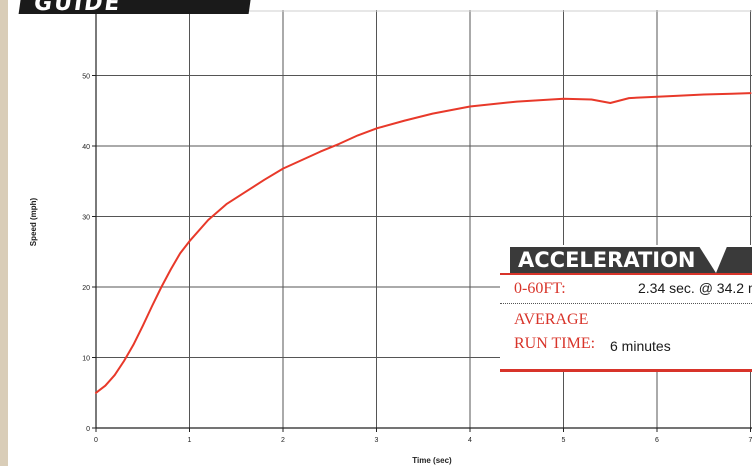 This screenshot has width=752, height=466. Describe the element at coordinates (86, 77) in the screenshot. I see `y-tick-label: 50` at that location.